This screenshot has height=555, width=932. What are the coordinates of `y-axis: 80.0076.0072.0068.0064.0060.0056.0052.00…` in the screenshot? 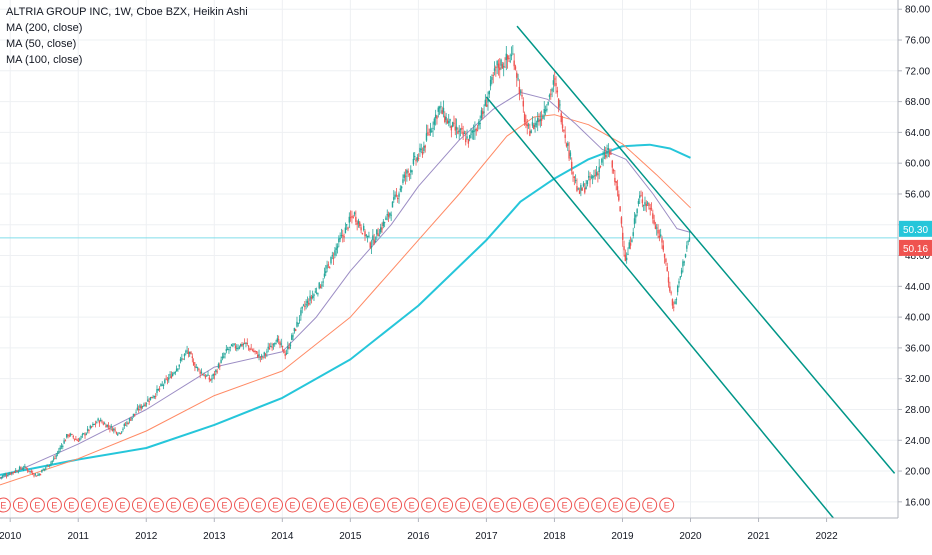 It's located at (913, 259).